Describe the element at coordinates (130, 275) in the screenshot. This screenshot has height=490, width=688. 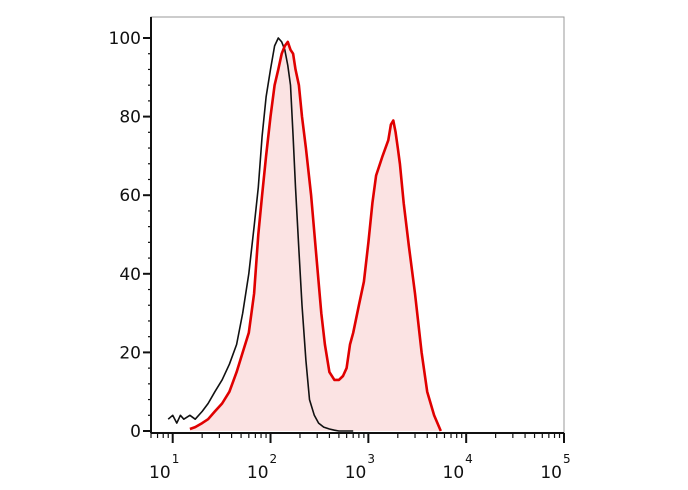
I see `y-tick-label: 40` at that location.